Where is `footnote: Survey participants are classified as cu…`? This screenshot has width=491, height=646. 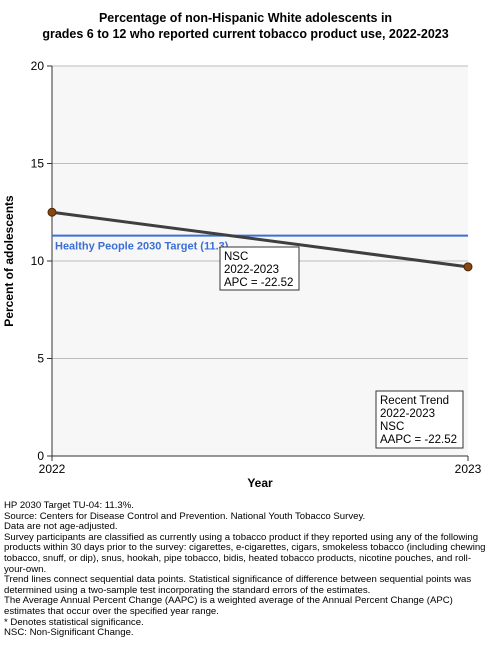 footnote: Survey participants are classified as cu… is located at coordinates (245, 553).